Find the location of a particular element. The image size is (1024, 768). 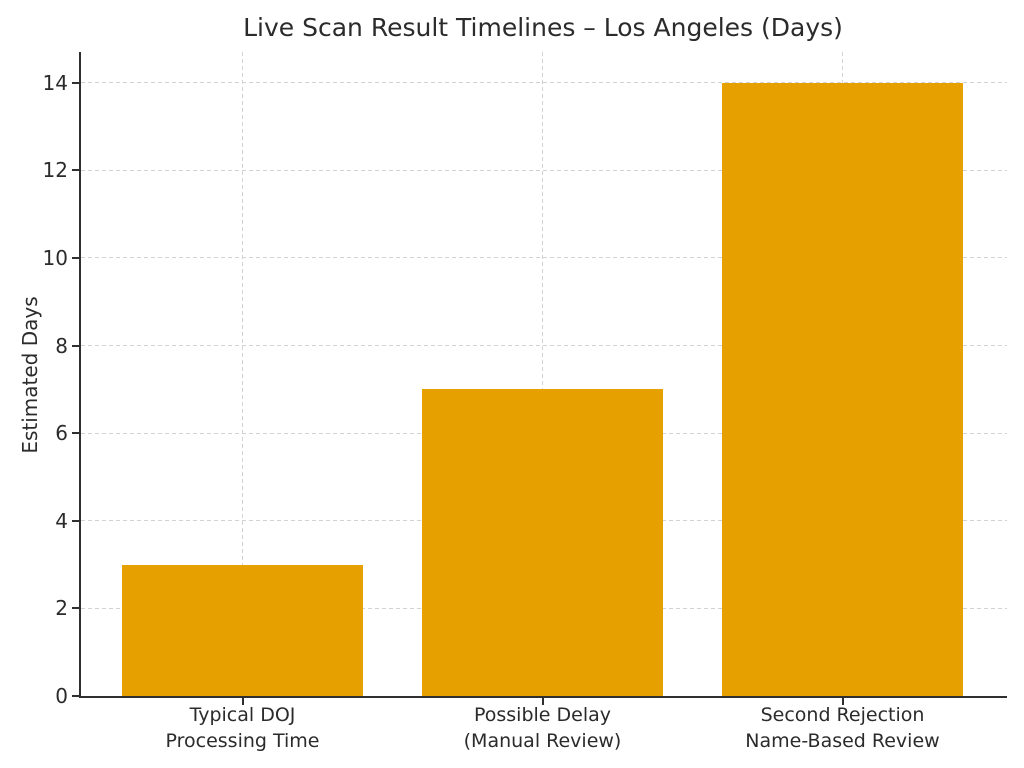

y-tick-label: 8 is located at coordinates (61, 345).